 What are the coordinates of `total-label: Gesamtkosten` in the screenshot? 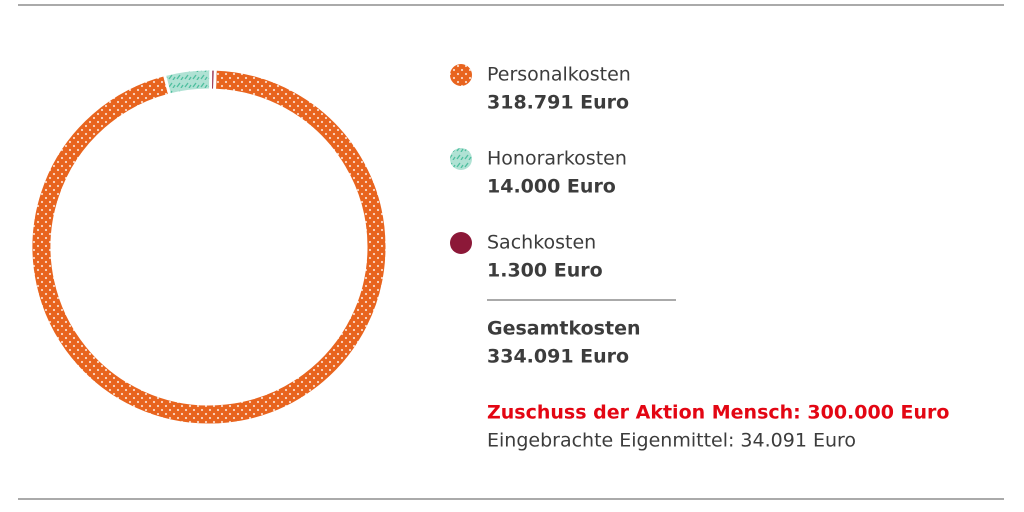 It's located at (563, 329).